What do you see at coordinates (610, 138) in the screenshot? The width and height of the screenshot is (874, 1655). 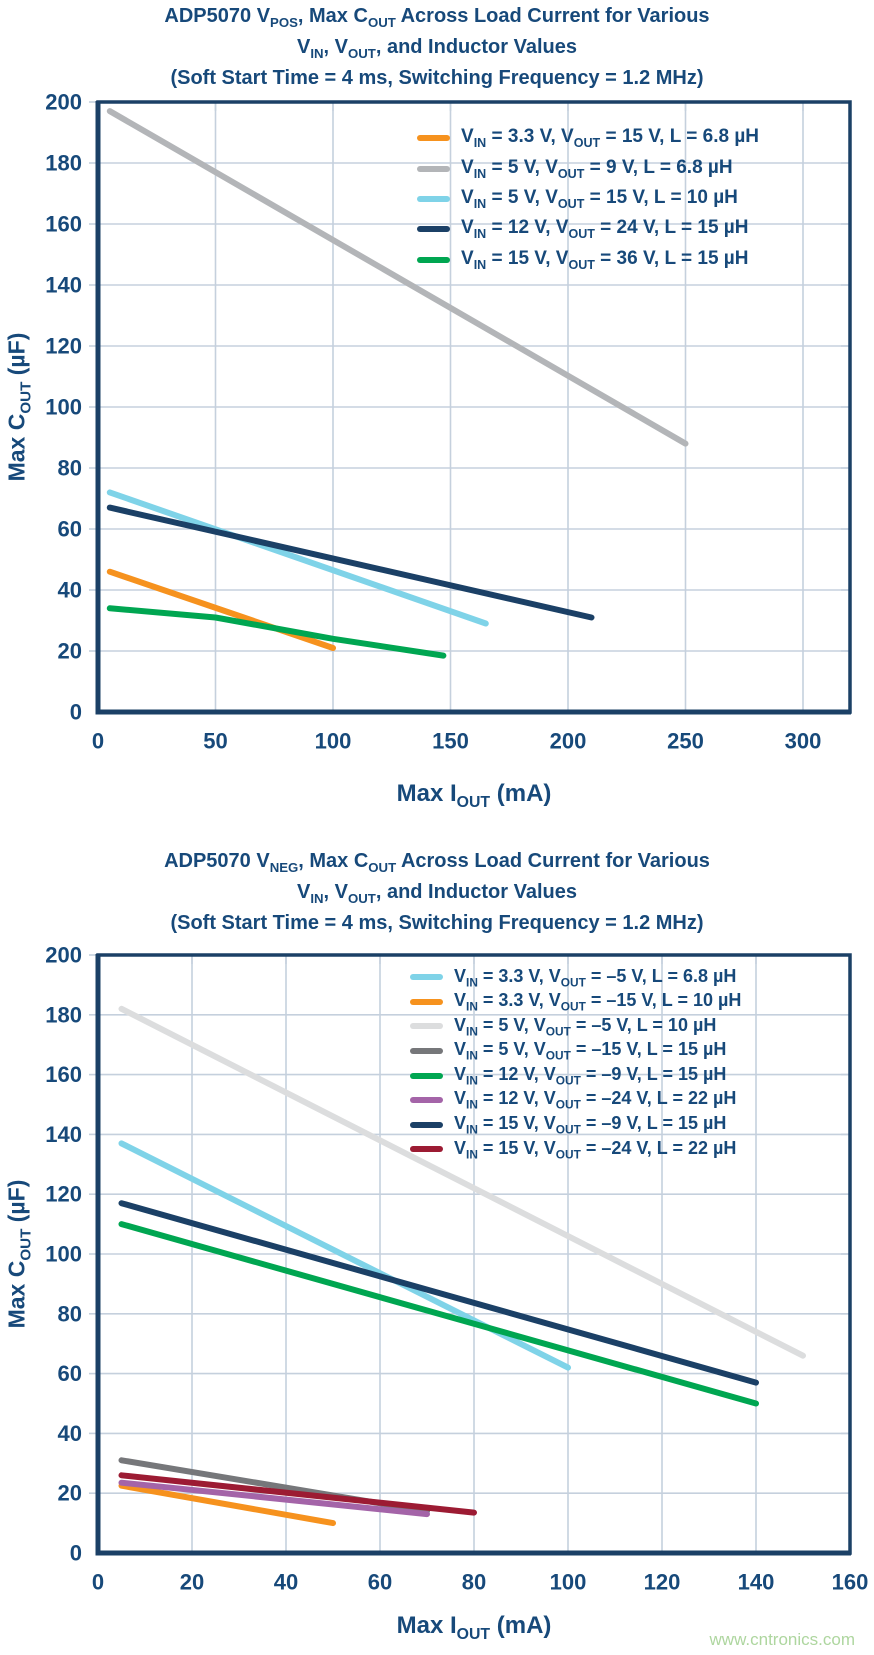 I see `legend-label: VIN = 3.3 V, VOUT = 15 V, L = 6.8 µH` at bounding box center [610, 138].